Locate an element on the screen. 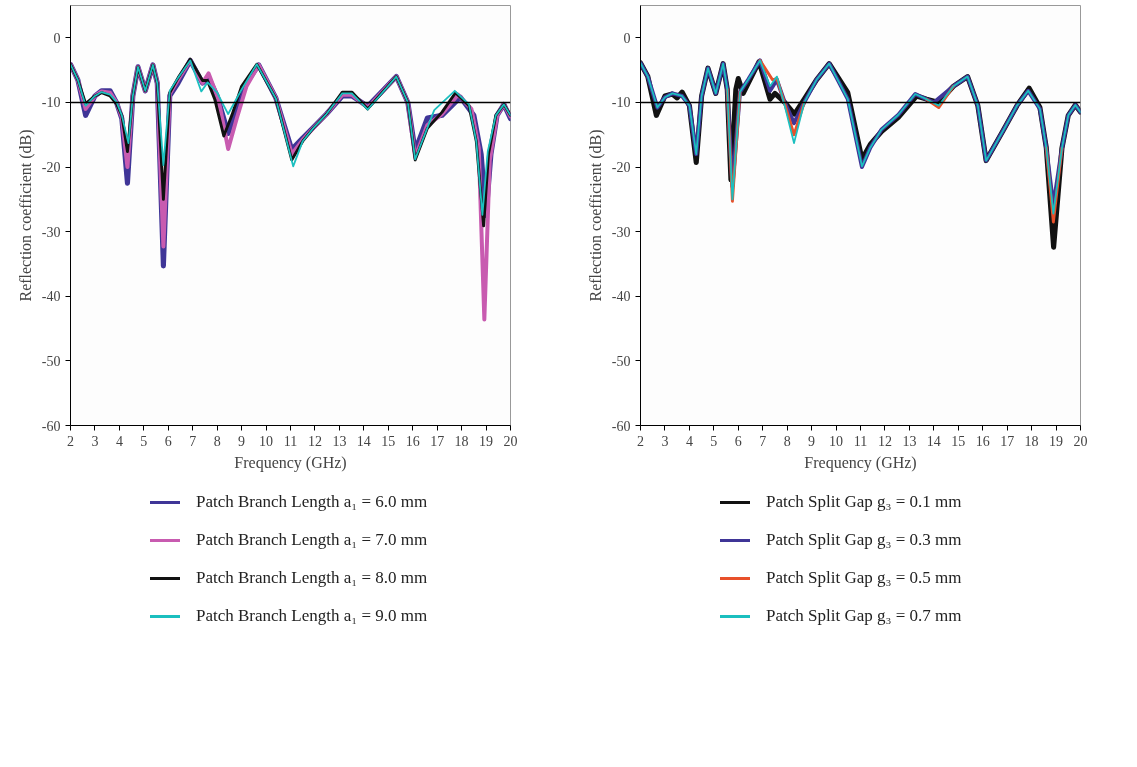 Image resolution: width=1137 pixels, height=767 pixels. legend-label: Patch Branch Length a₁ = 8.0 mm is located at coordinates (312, 577).